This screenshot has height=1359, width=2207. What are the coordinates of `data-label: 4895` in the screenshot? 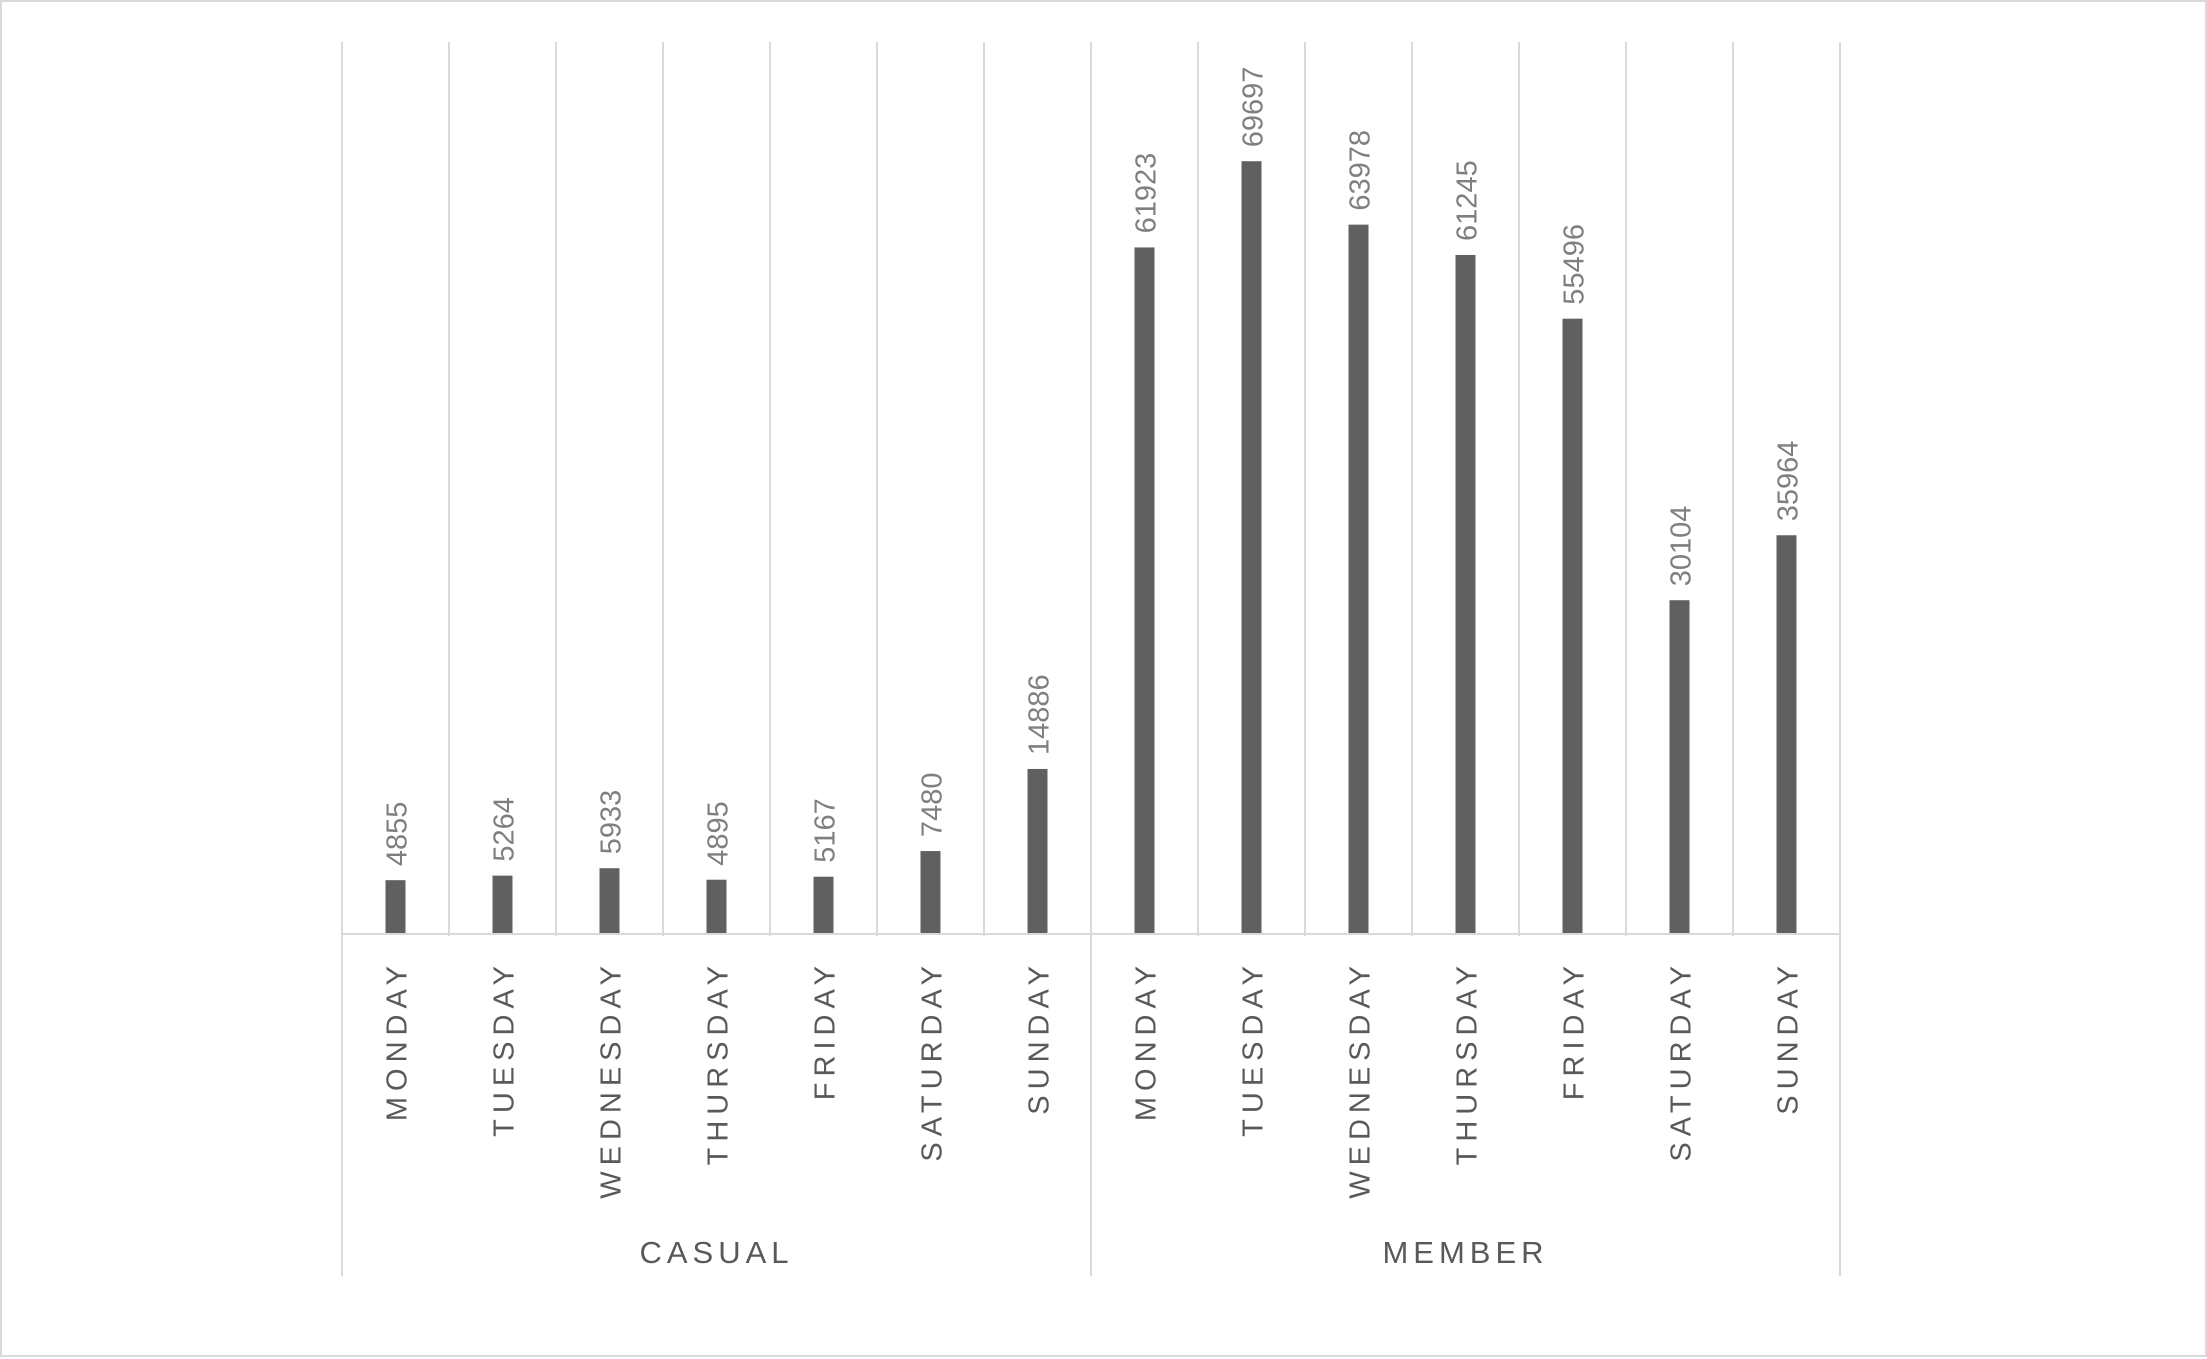 It's located at (719, 833).